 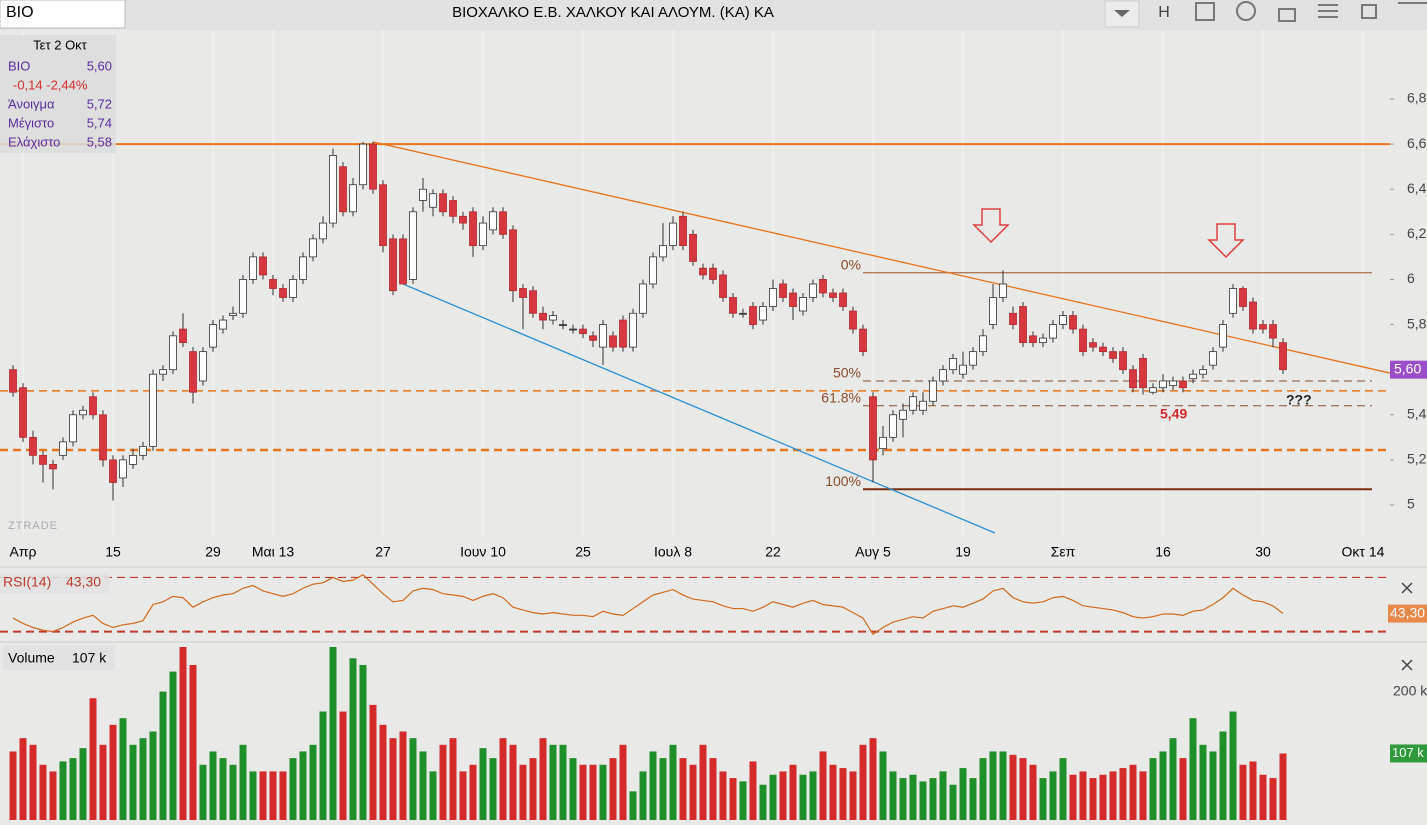 I want to click on symbol-box, so click(x=63, y=14).